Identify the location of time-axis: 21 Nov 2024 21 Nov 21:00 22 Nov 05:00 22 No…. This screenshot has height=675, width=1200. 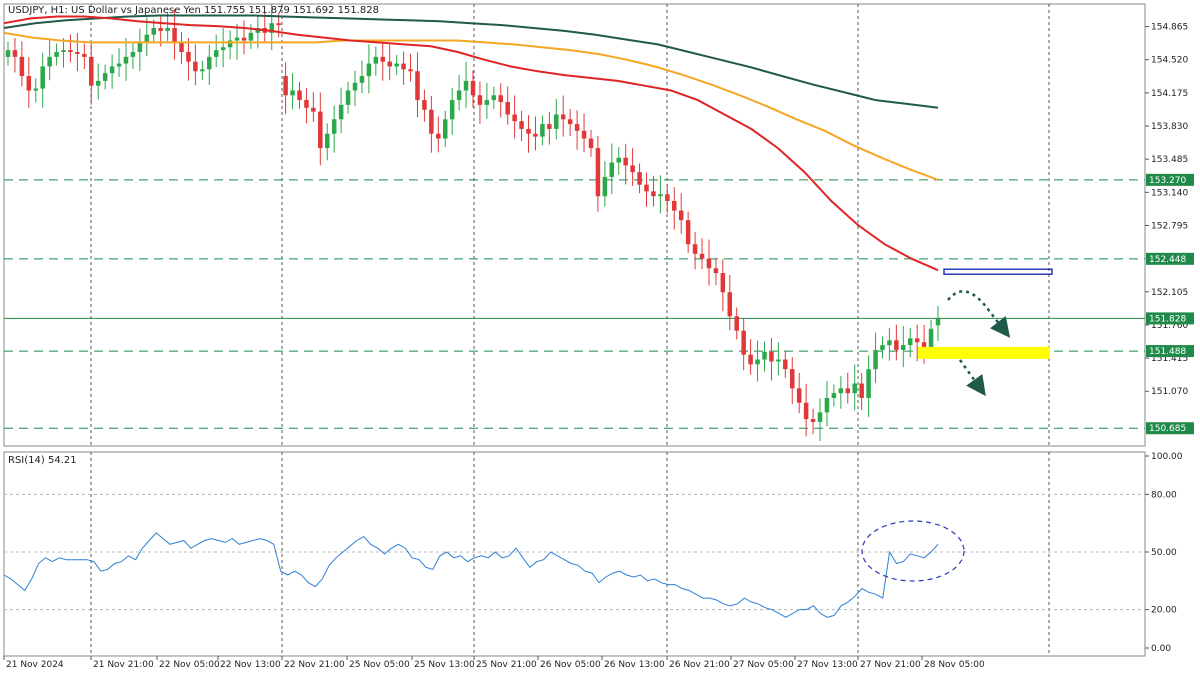
(494, 663).